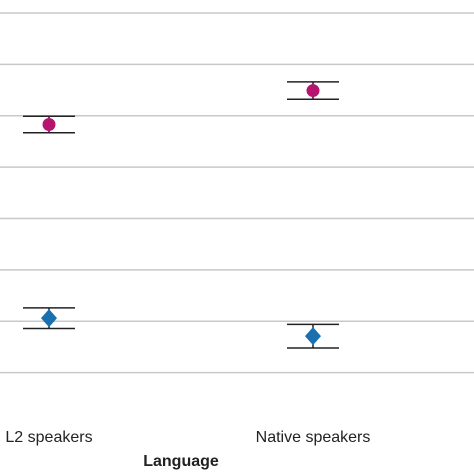 The width and height of the screenshot is (474, 474). What do you see at coordinates (48, 437) in the screenshot?
I see `x-tick-label: L2 speakers` at bounding box center [48, 437].